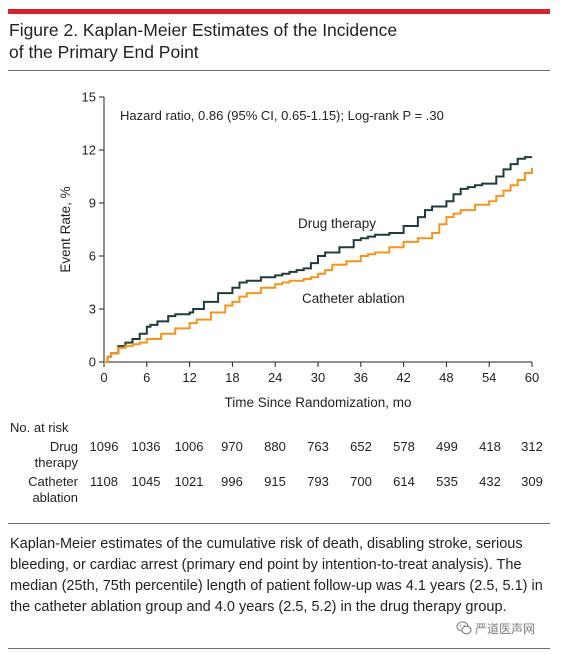 Image resolution: width=562 pixels, height=655 pixels. Describe the element at coordinates (337, 223) in the screenshot. I see `series-label-drug-therapy: Drug therapy` at that location.